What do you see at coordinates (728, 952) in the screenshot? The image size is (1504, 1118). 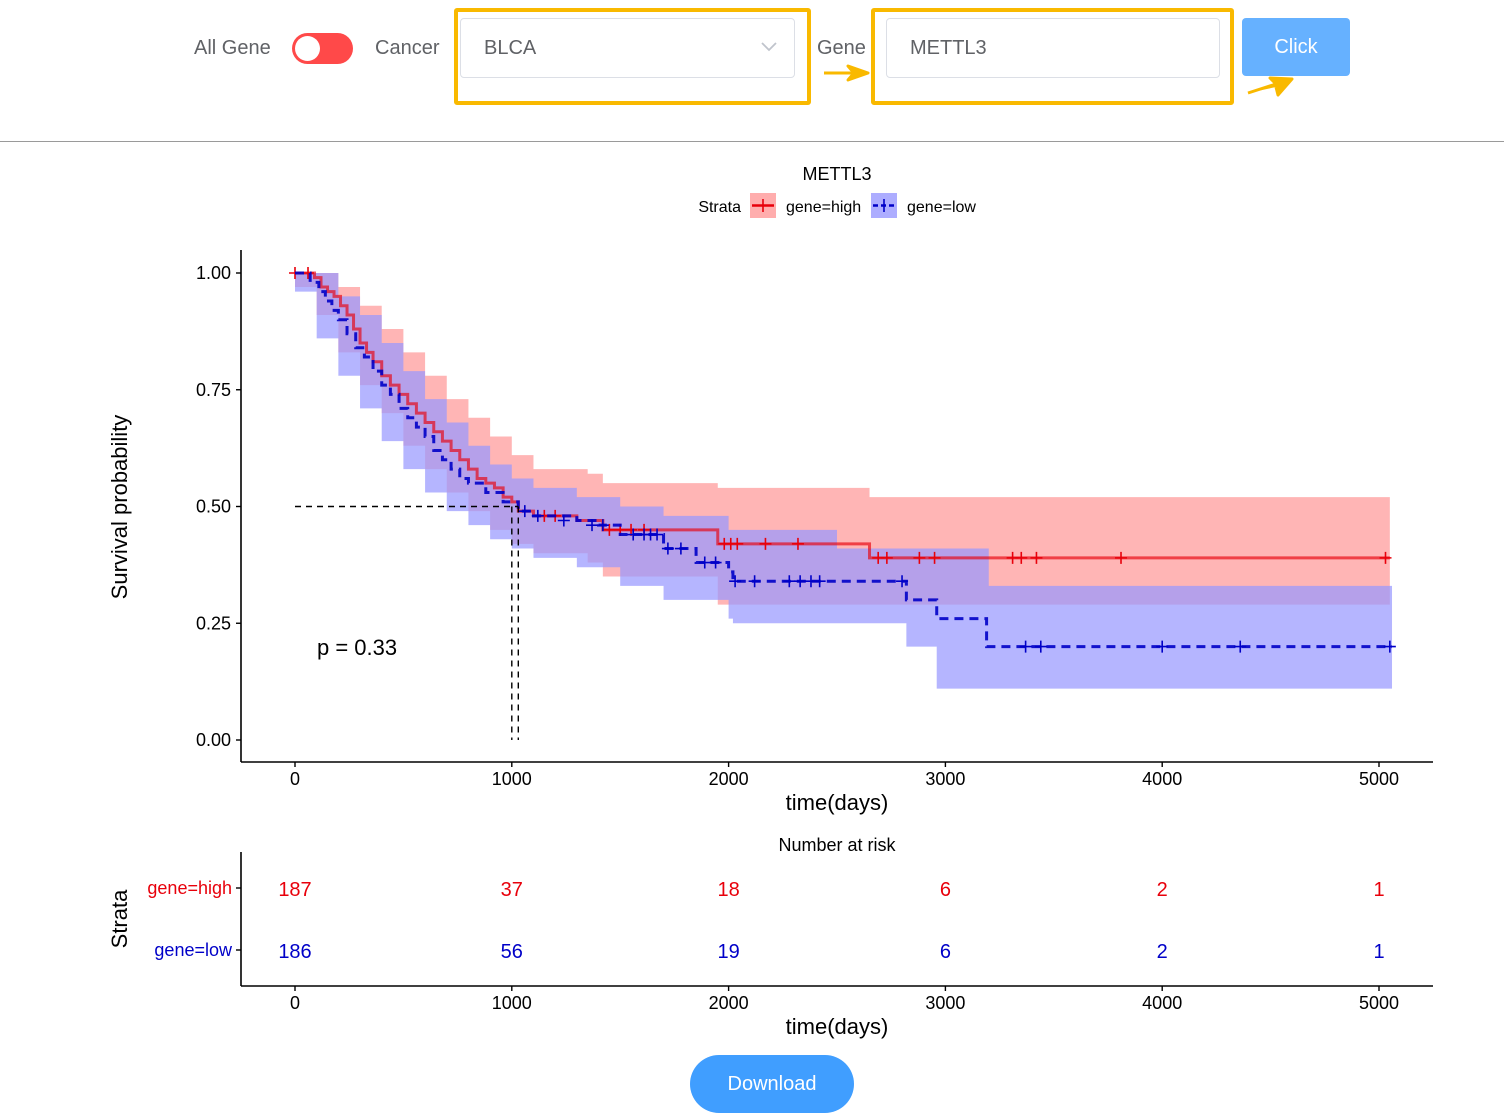 I see `risk-count-low: 19` at bounding box center [728, 952].